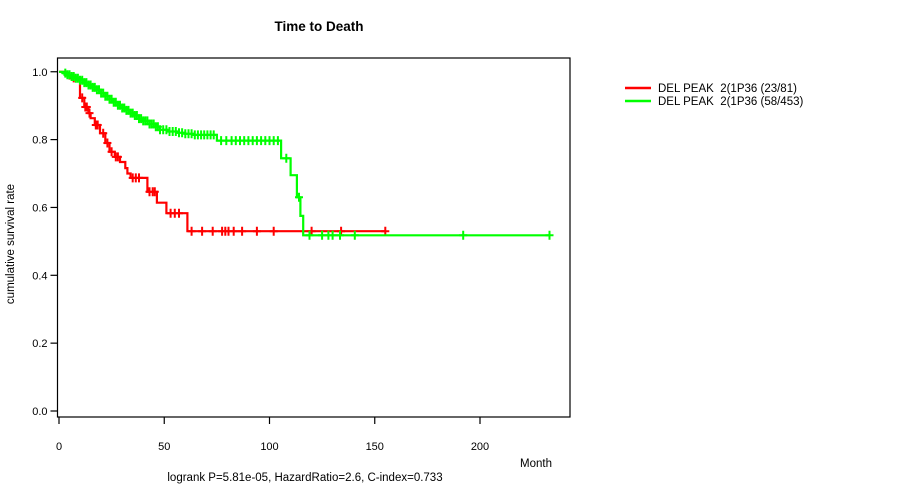  I want to click on chart-title: Time to Death, so click(318, 26).